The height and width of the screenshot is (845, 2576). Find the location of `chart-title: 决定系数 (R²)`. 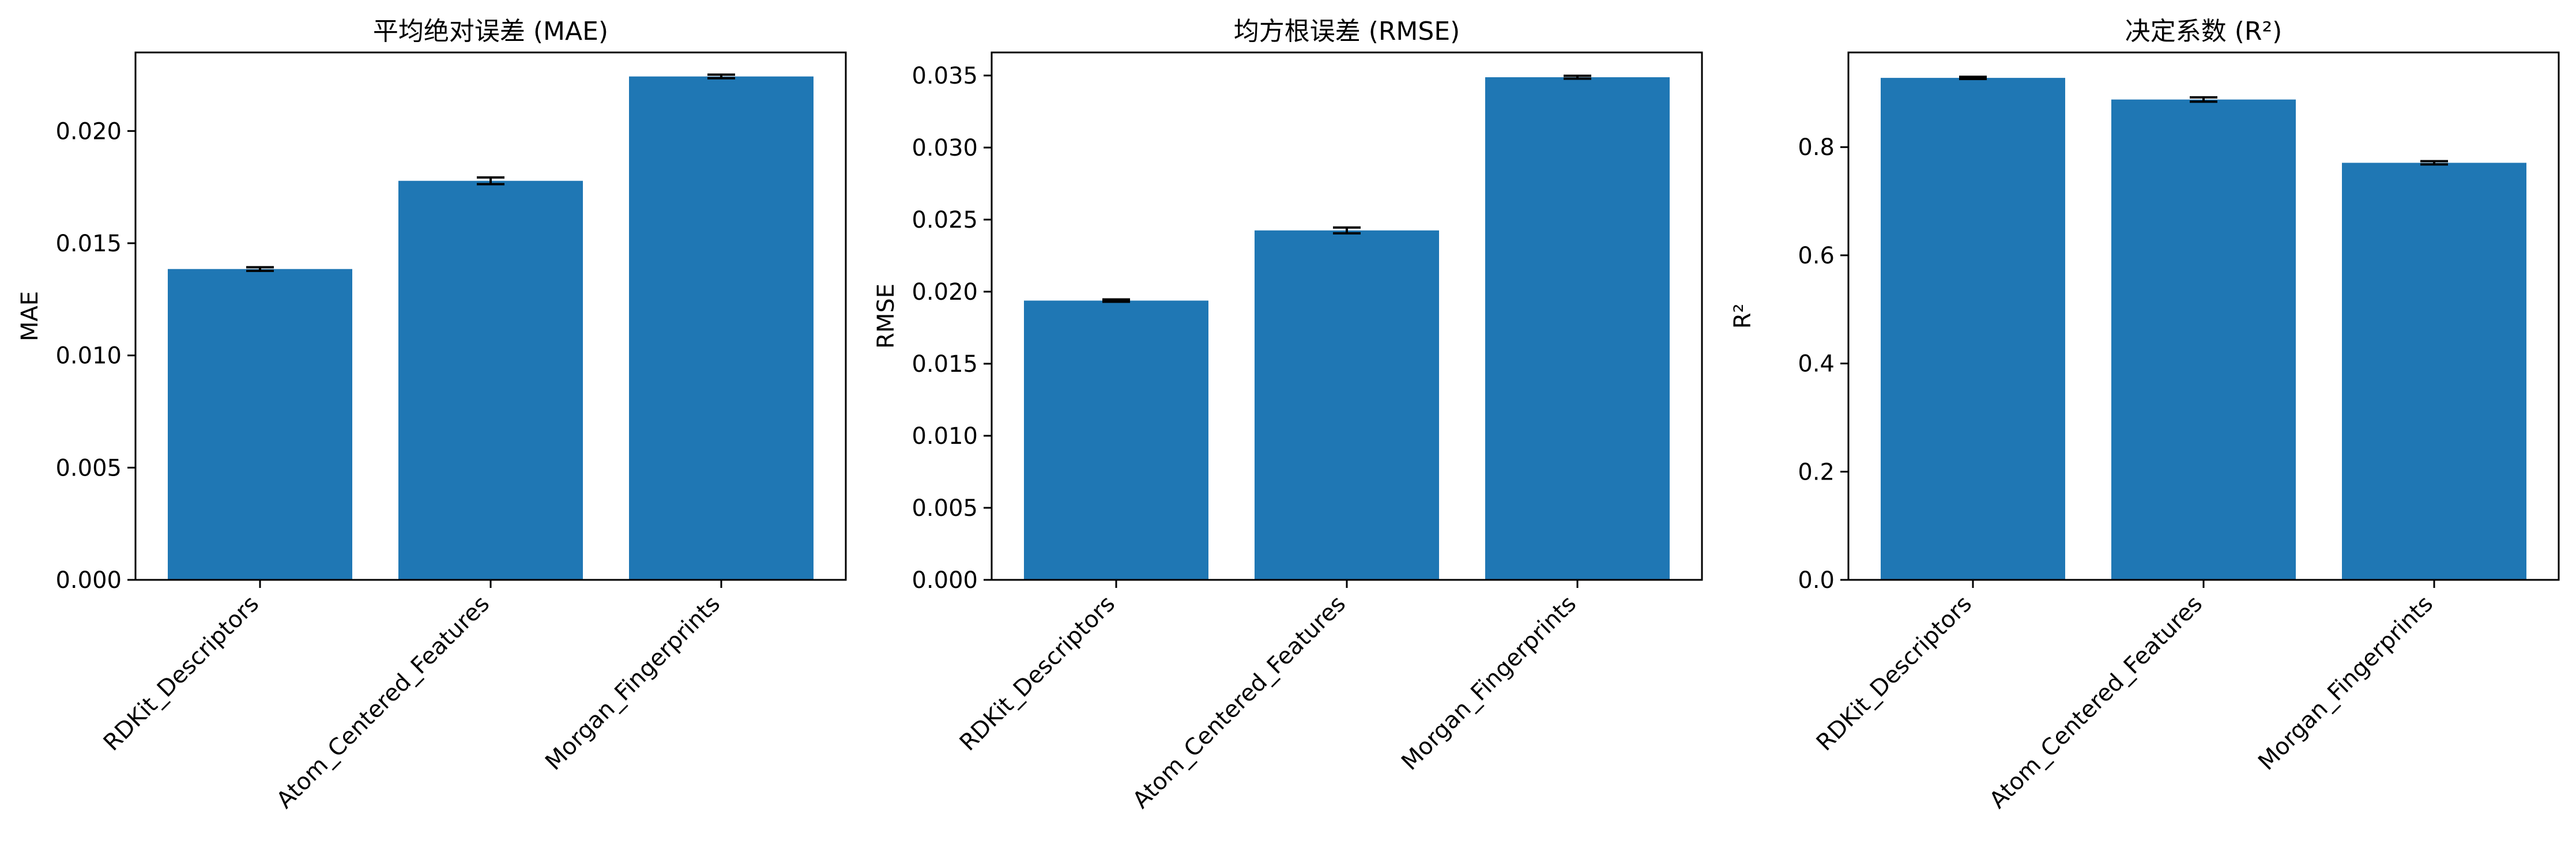

chart-title: 决定系数 (R²) is located at coordinates (2204, 32).